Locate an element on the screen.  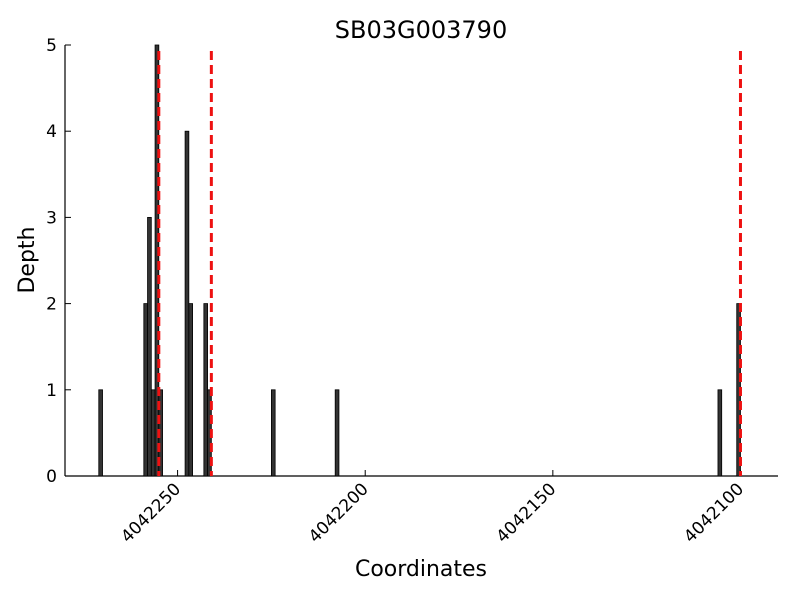
x-tick-label: 4042100 is located at coordinates (714, 513).